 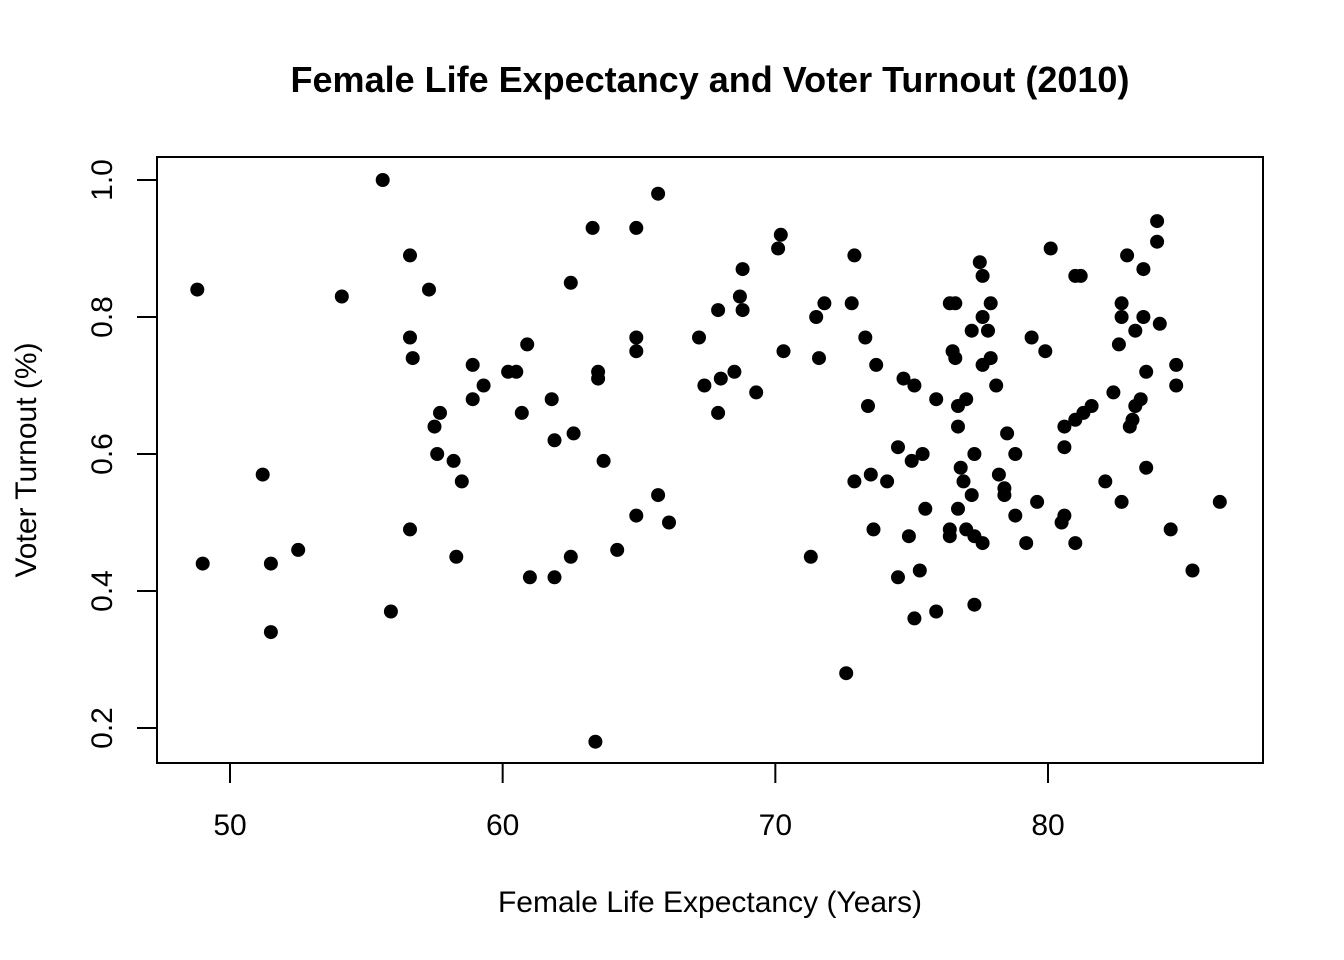 What do you see at coordinates (102, 728) in the screenshot?
I see `y-tick-label: 0.2` at bounding box center [102, 728].